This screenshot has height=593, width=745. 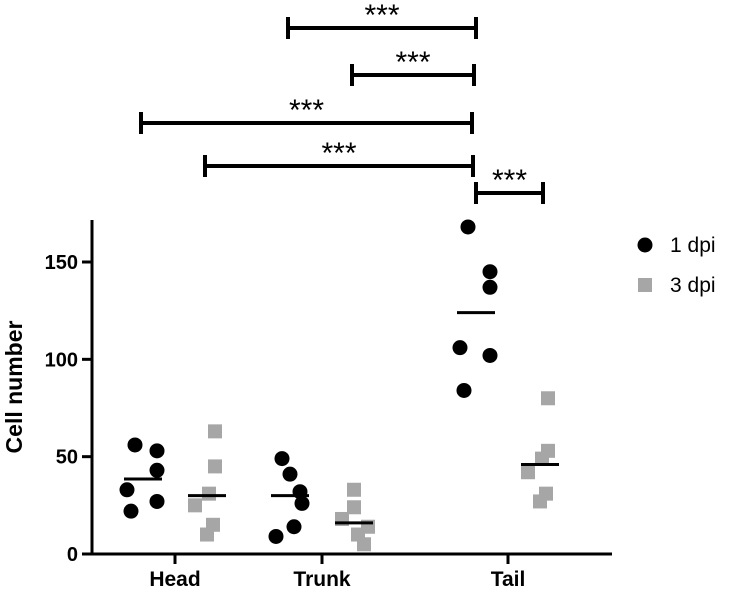 What do you see at coordinates (14, 386) in the screenshot?
I see `y-axis-title: Cell number` at bounding box center [14, 386].